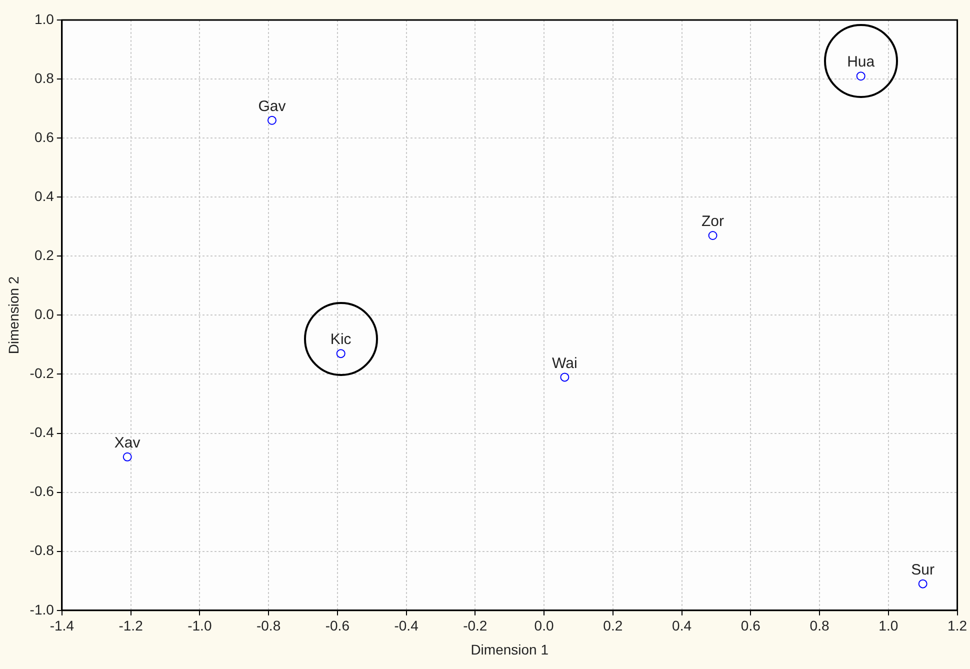  What do you see at coordinates (544, 626) in the screenshot?
I see `x-tick-label: 0.0` at bounding box center [544, 626].